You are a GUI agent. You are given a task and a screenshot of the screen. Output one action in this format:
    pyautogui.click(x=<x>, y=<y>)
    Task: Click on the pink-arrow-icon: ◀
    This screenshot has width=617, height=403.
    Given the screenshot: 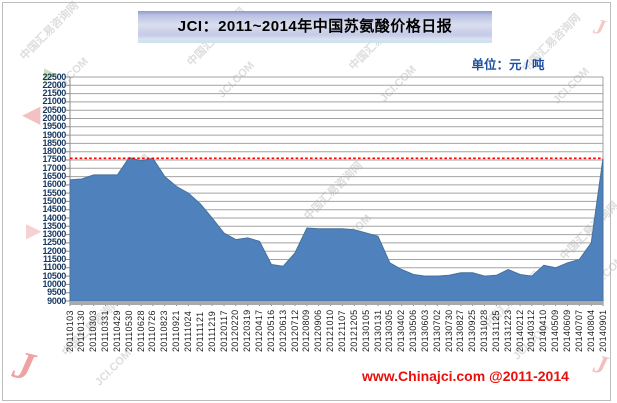 What is the action you would take?
    pyautogui.click(x=31, y=114)
    